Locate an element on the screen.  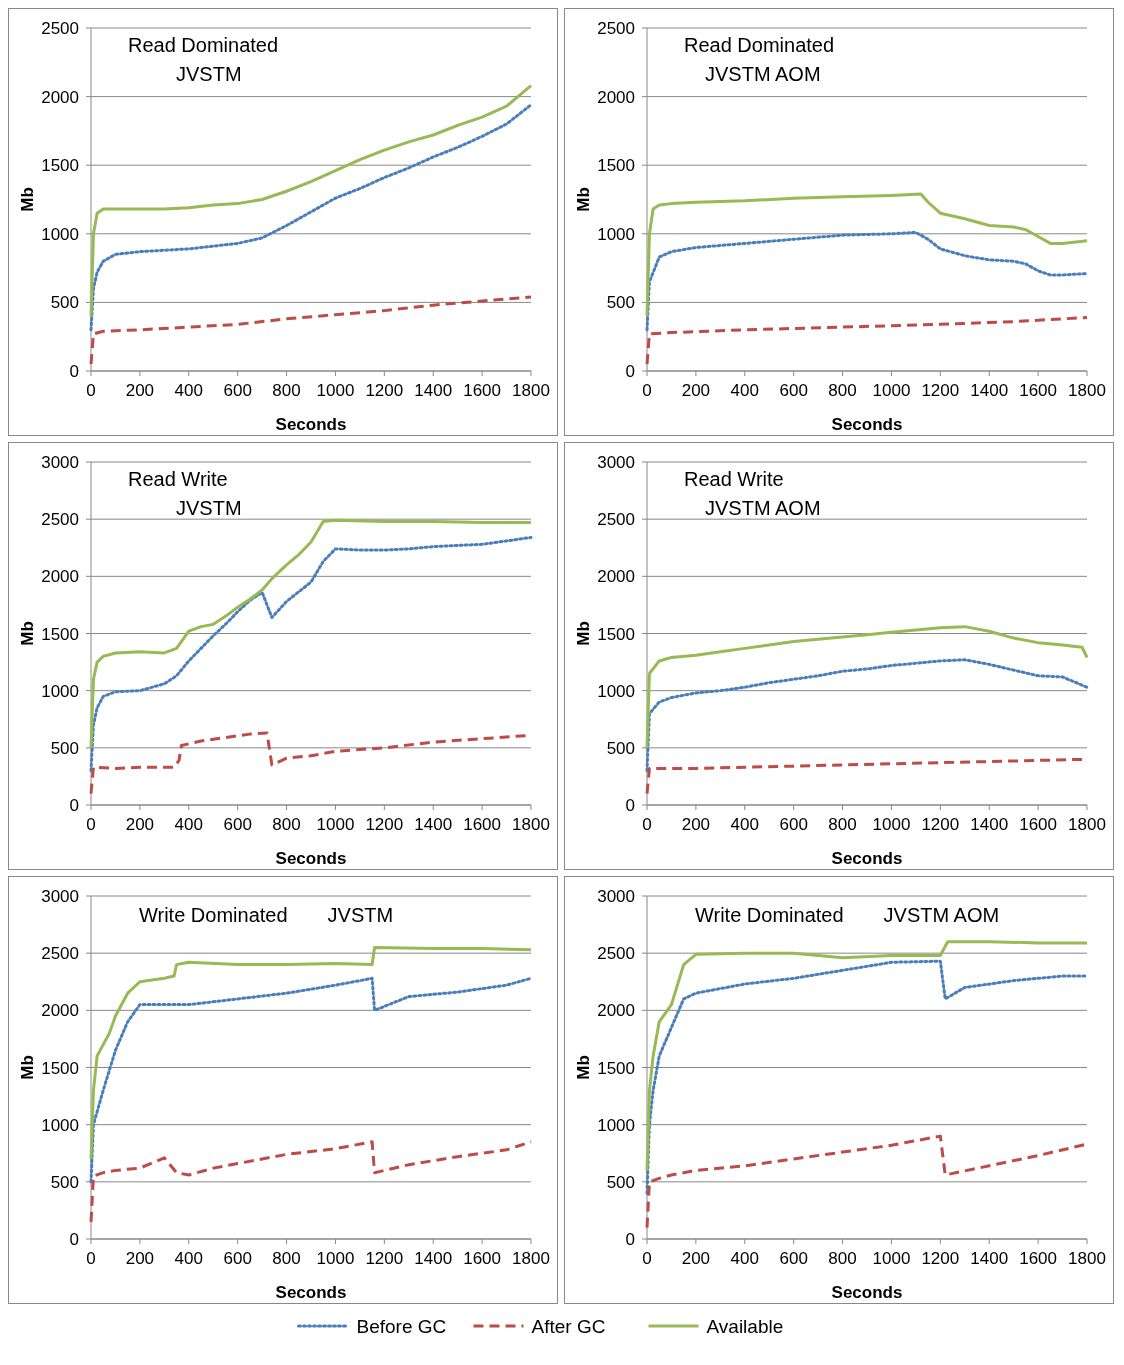
legend-label: Before GC is located at coordinates (401, 1326).